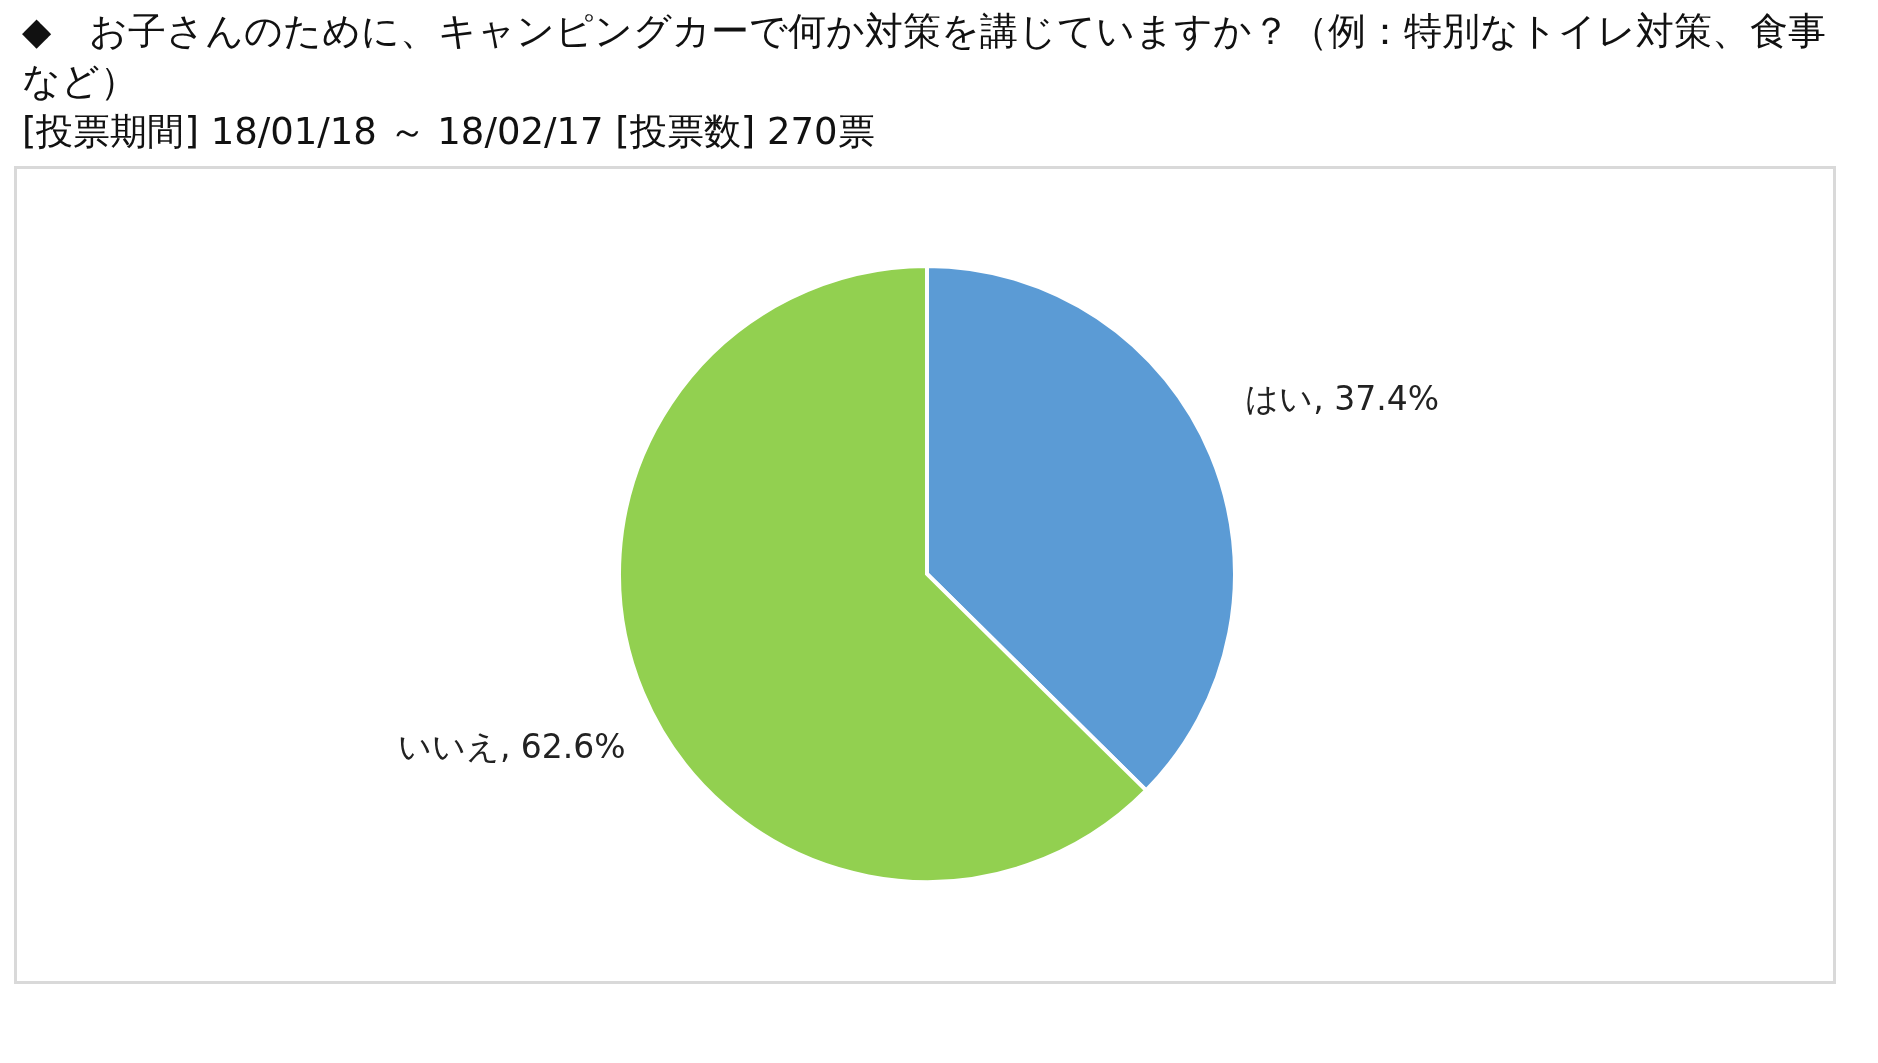 The image size is (1878, 1063). Describe the element at coordinates (1342, 399) in the screenshot. I see `slice-label: はい, 37.4%` at that location.